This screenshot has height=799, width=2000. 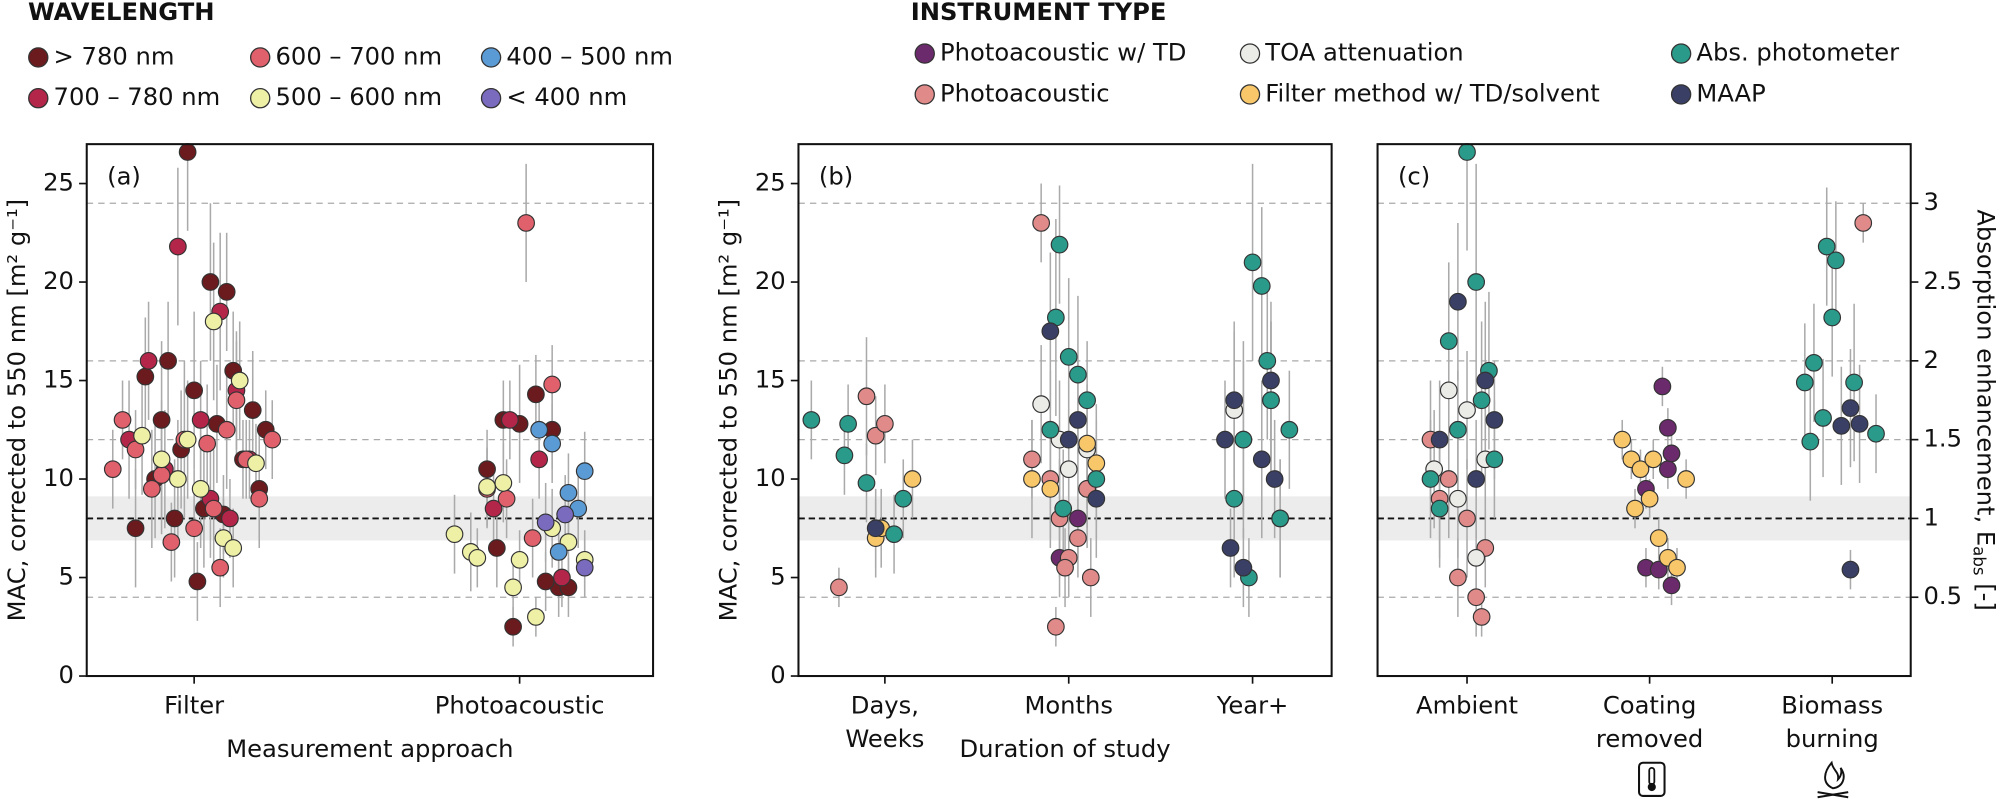 I want to click on y2-tick-label: 0.5, so click(x=1942, y=596).